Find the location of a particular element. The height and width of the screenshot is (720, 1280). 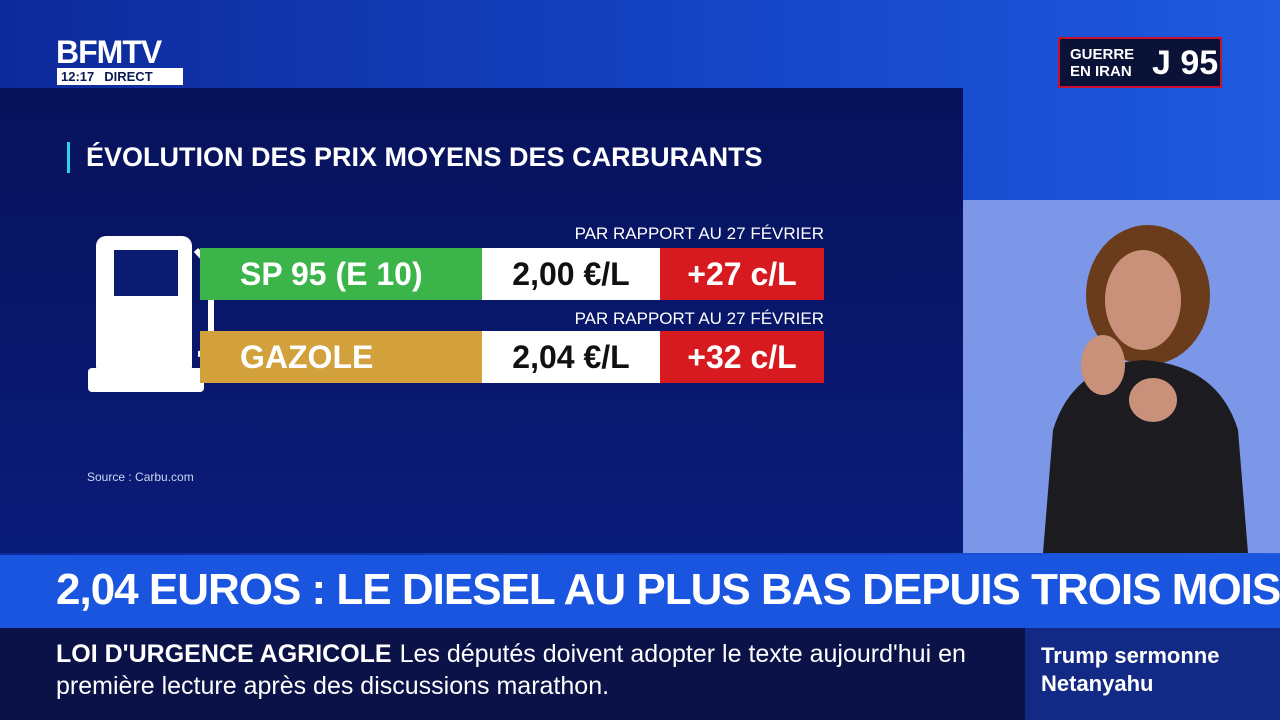

live: DIRECT is located at coordinates (128, 76).